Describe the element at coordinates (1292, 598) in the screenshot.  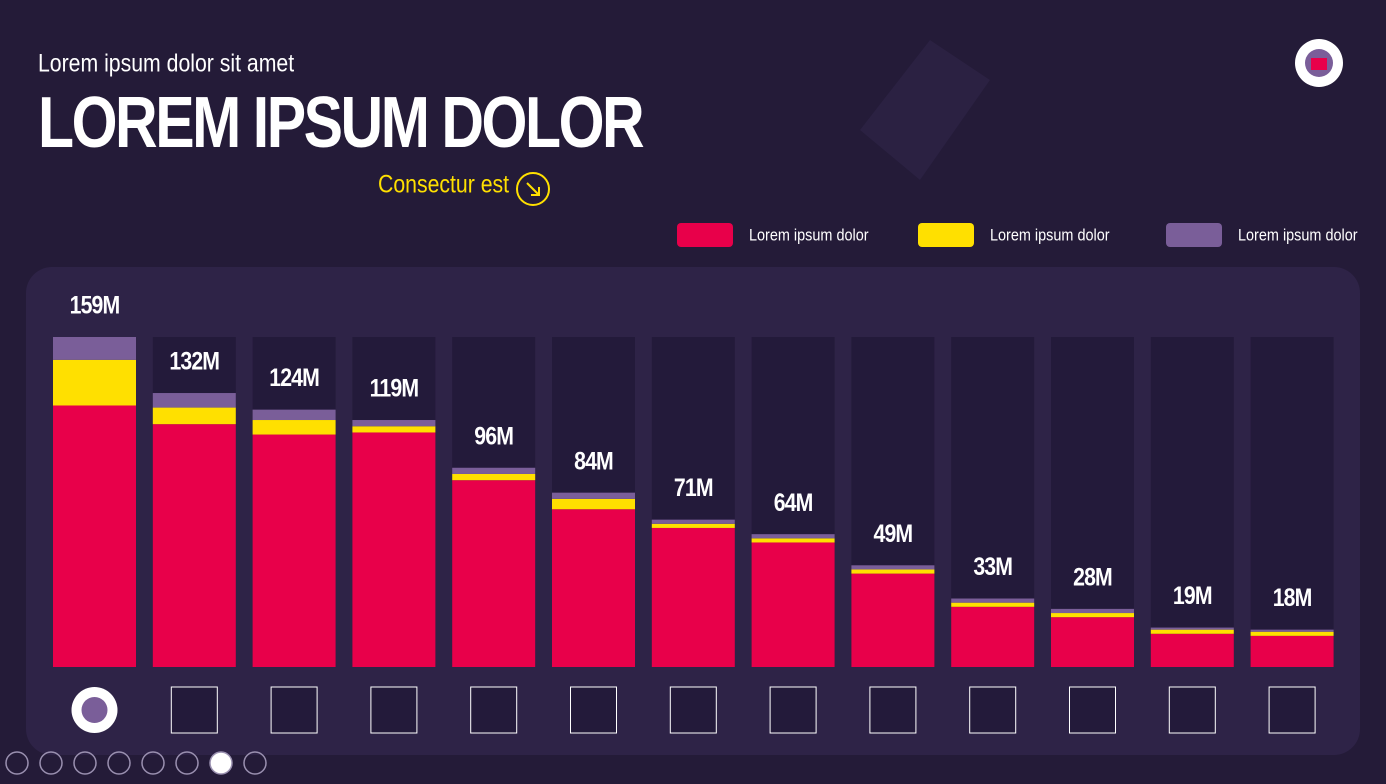
I see `total-label: 18M` at that location.